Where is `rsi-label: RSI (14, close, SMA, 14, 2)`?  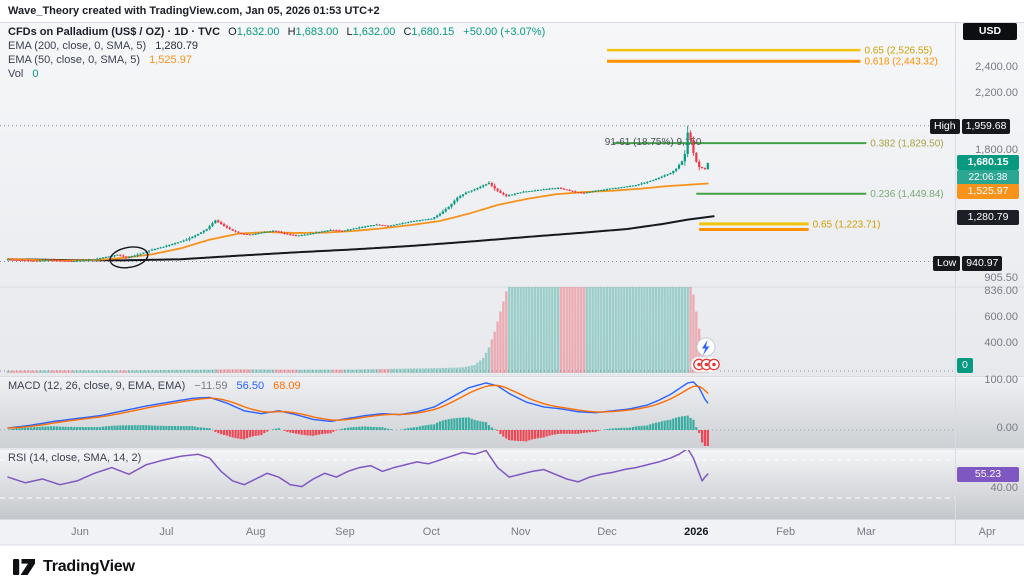 rsi-label: RSI (14, close, SMA, 14, 2) is located at coordinates (75, 458).